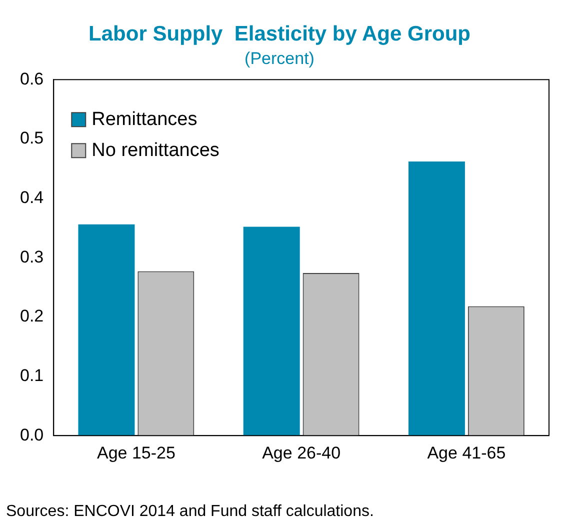  Describe the element at coordinates (279, 34) in the screenshot. I see `chart-title: Labor Supply Elasticity by Age Group` at that location.